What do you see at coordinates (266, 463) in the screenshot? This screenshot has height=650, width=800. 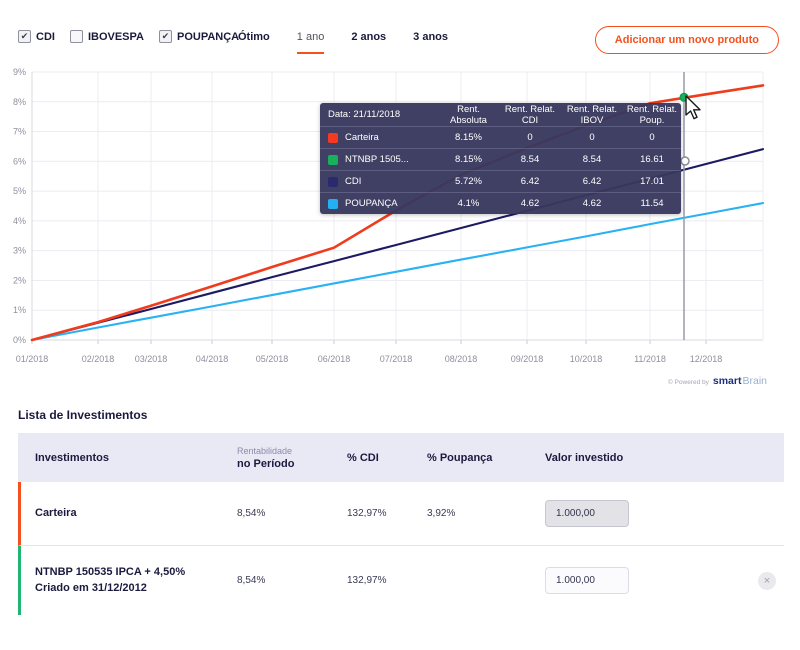 I see `col-rentabilidade-main: no Período` at bounding box center [266, 463].